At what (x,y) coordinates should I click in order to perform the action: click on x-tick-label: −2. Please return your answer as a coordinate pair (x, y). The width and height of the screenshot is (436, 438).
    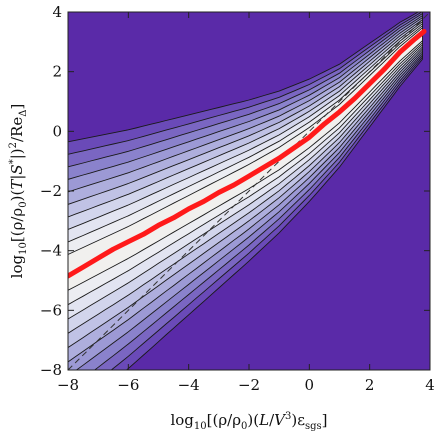
    Looking at the image, I should click on (249, 385).